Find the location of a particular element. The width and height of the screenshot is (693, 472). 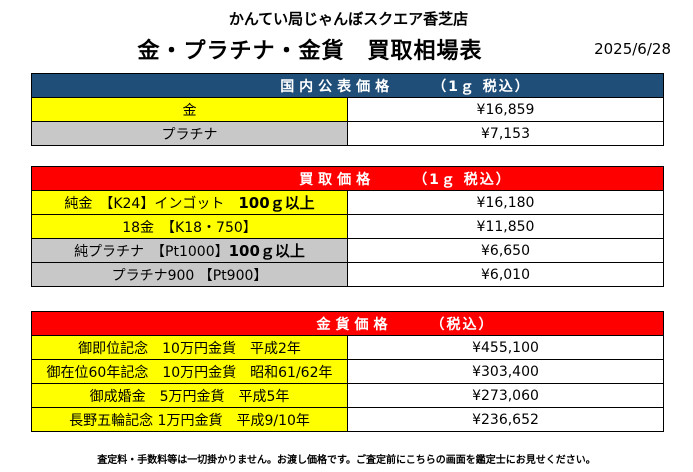

store-name: かんてい局じゃんぼスクエア香芝店 is located at coordinates (348, 19).